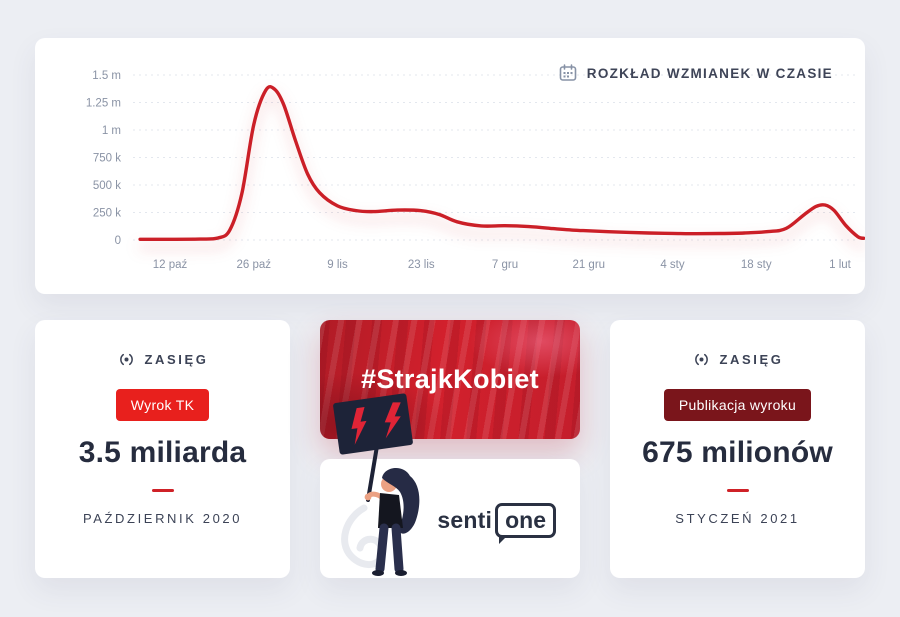 This screenshot has height=617, width=900. I want to click on logo-text-senti: senti, so click(465, 520).